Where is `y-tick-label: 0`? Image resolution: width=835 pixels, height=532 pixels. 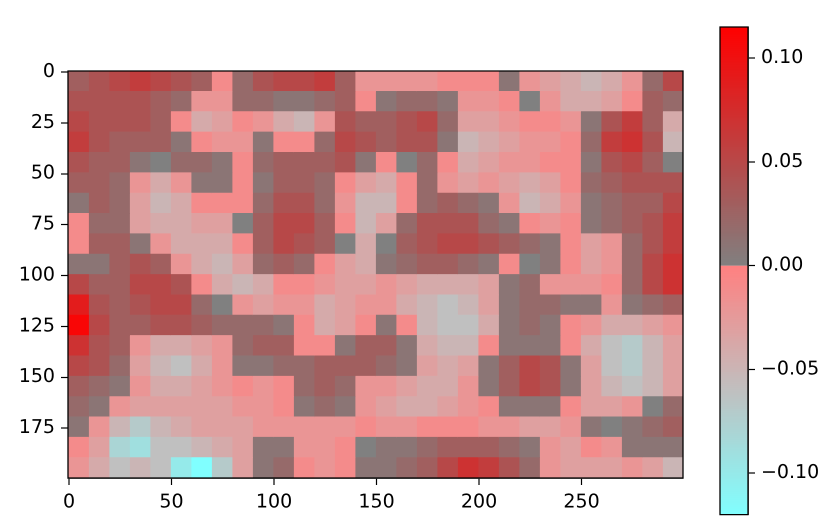
y-tick-label: 0 is located at coordinates (48, 71).